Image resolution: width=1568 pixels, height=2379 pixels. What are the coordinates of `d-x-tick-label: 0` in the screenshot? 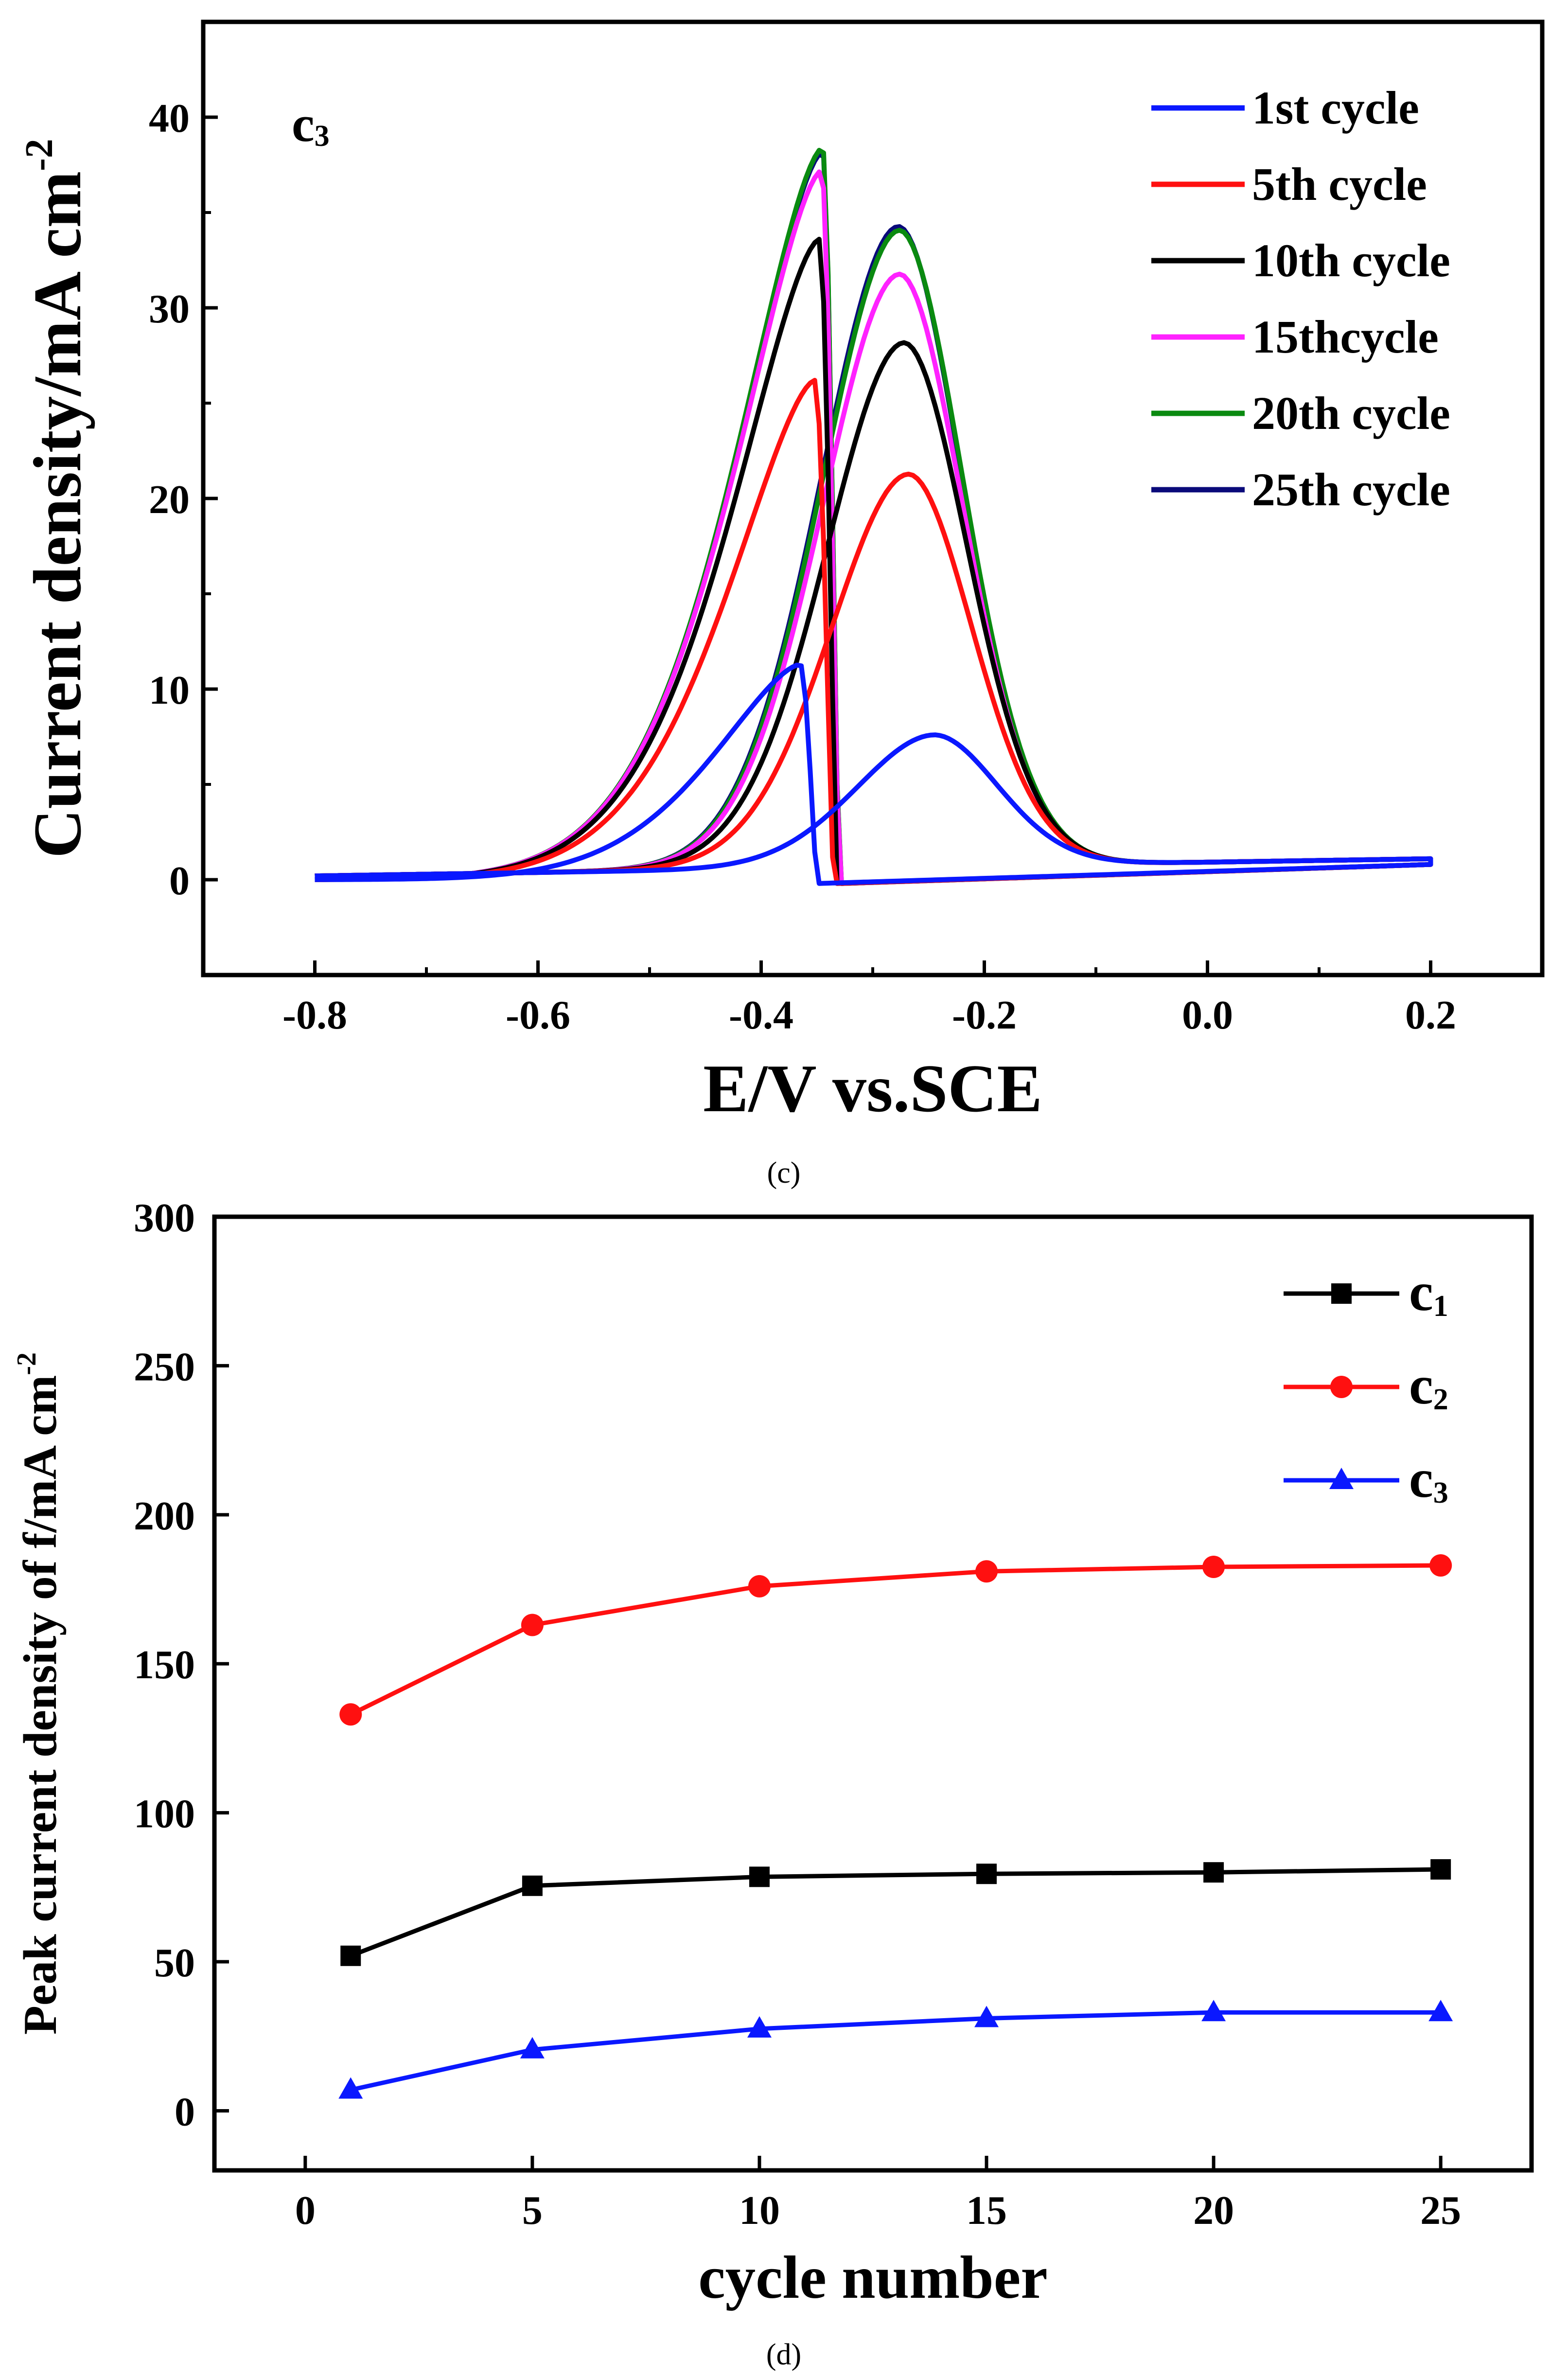 It's located at (305, 2210).